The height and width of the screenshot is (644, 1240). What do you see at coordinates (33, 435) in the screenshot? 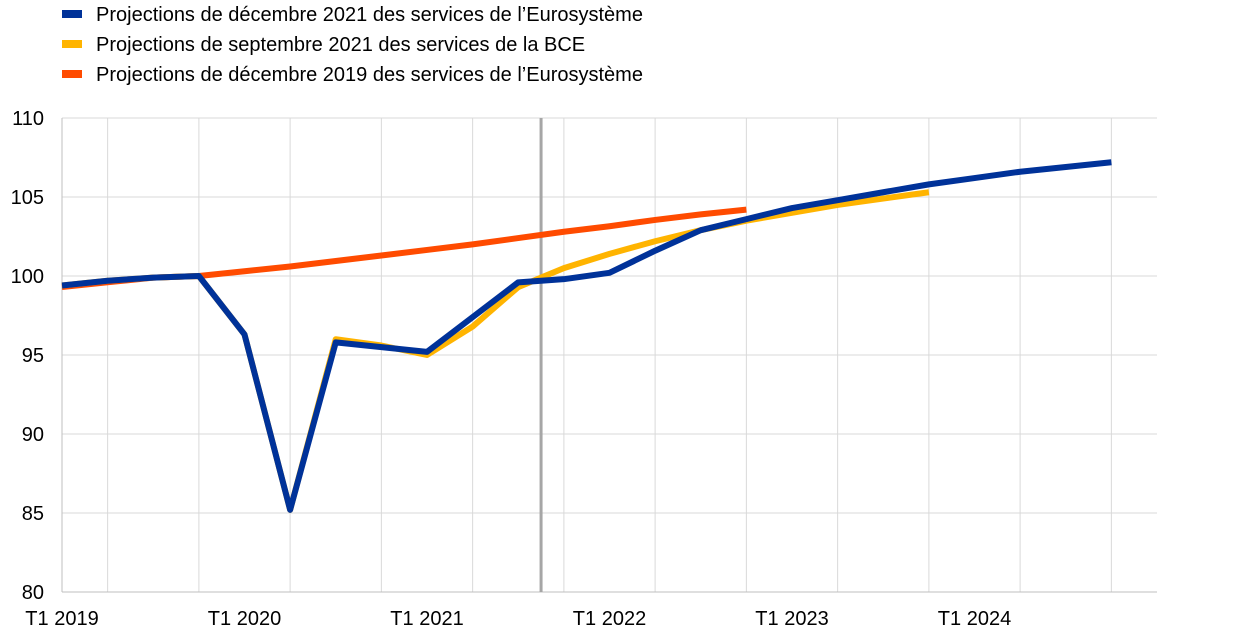
I see `y-tick-label: 90` at bounding box center [33, 435].